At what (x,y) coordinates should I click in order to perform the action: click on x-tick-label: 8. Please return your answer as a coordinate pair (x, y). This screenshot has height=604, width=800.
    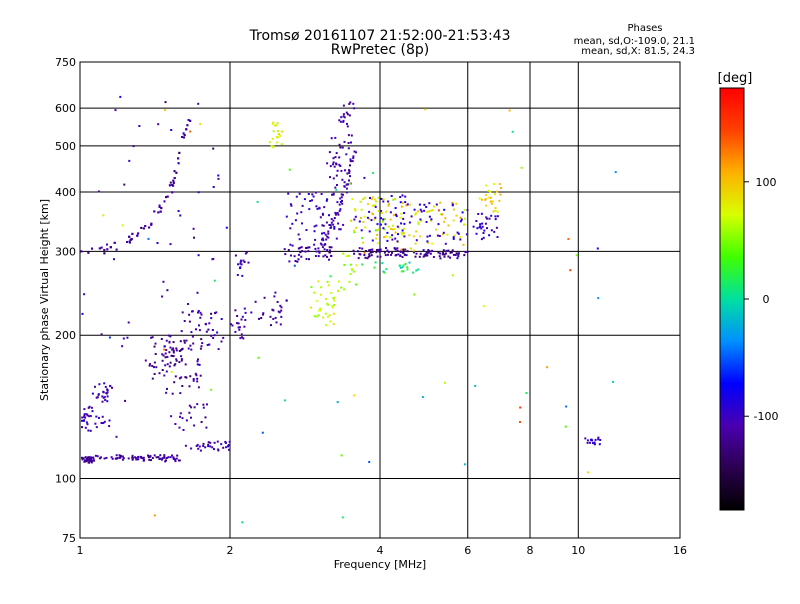
    Looking at the image, I should click on (530, 550).